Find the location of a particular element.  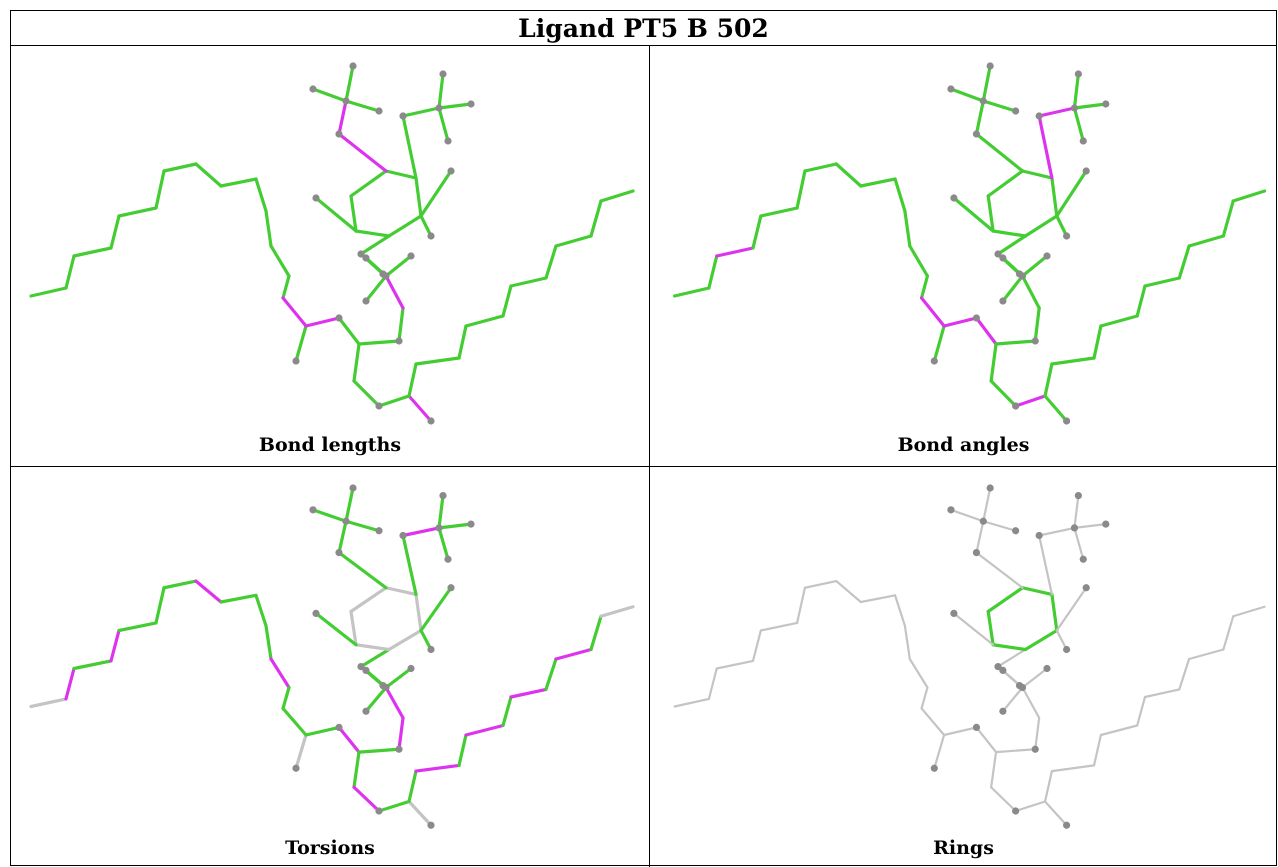

atom-h57 is located at coordinates (366, 258).